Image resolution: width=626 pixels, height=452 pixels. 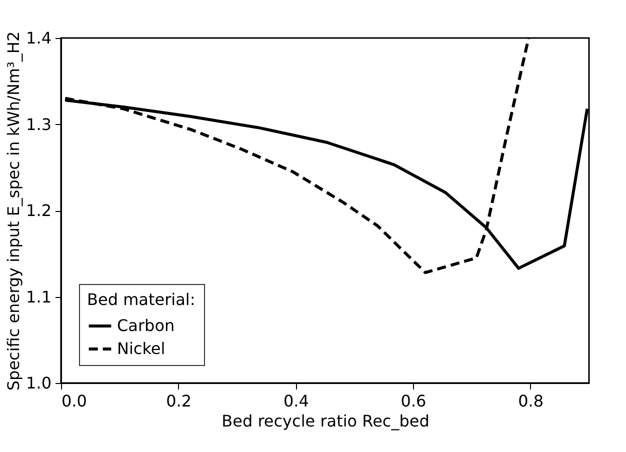 What do you see at coordinates (141, 299) in the screenshot?
I see `legend-title: Bed material:` at bounding box center [141, 299].